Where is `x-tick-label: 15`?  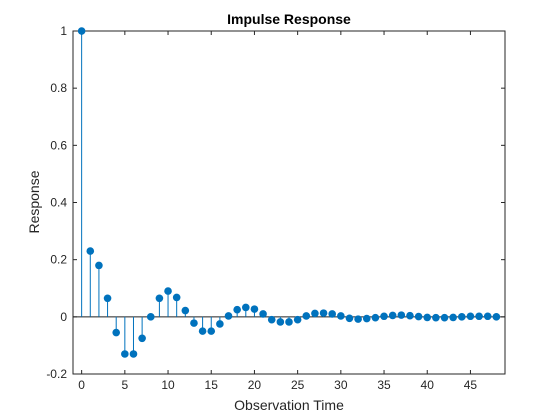
x-tick-label: 15 is located at coordinates (212, 385).